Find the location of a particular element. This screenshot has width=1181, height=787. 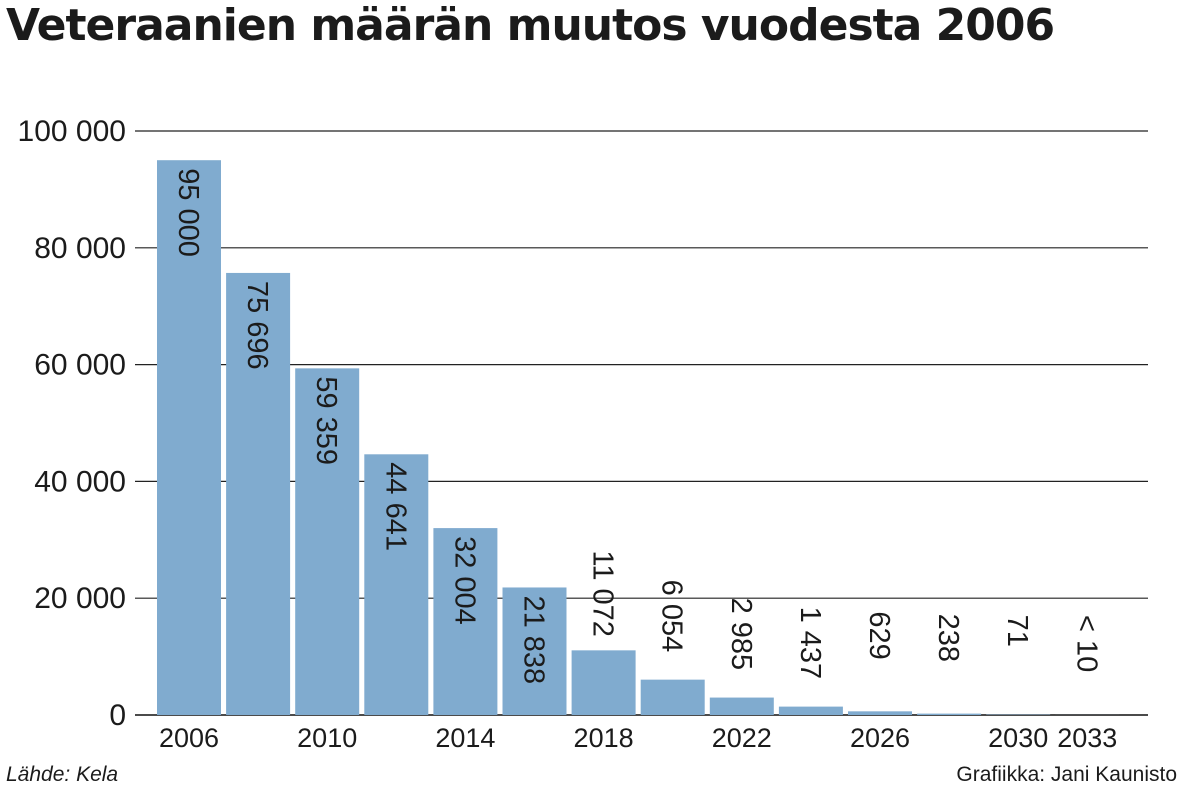

data-label: < 10 is located at coordinates (1086, 643).